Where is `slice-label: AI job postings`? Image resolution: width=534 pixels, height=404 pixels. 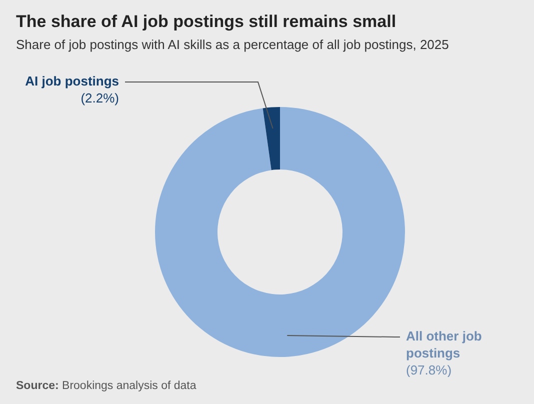
slice-label: AI job postings is located at coordinates (72, 81).